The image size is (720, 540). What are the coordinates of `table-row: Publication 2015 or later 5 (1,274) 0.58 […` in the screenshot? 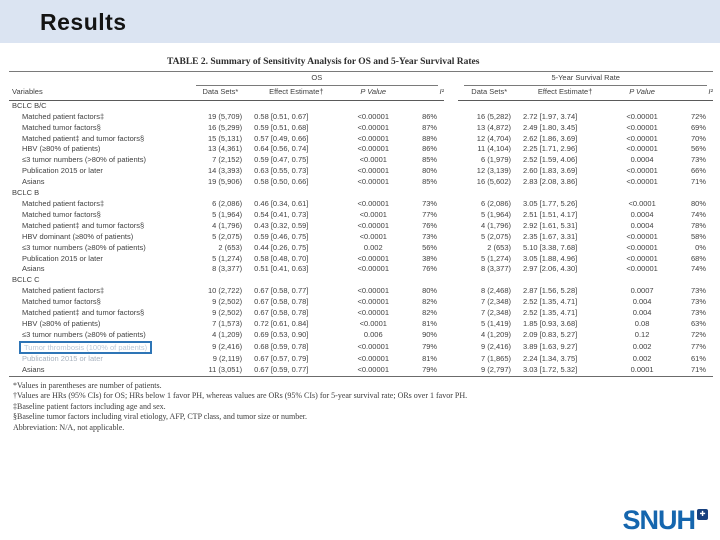 It's located at (361, 259).